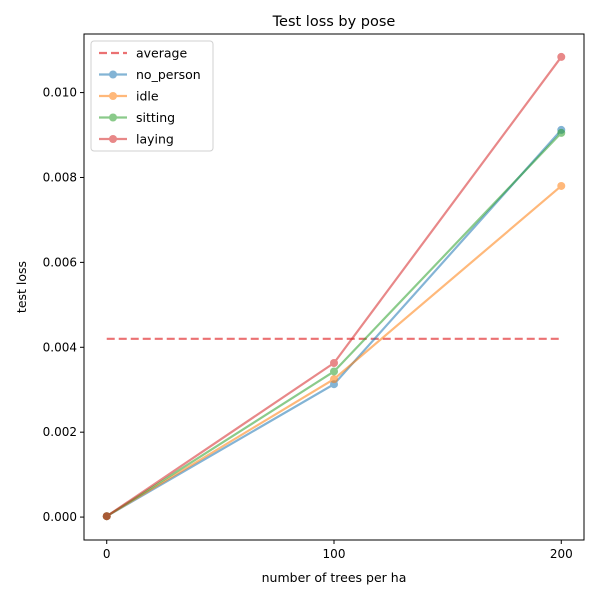 The width and height of the screenshot is (600, 604). What do you see at coordinates (60, 93) in the screenshot?
I see `y-tick-label: 0.010` at bounding box center [60, 93].